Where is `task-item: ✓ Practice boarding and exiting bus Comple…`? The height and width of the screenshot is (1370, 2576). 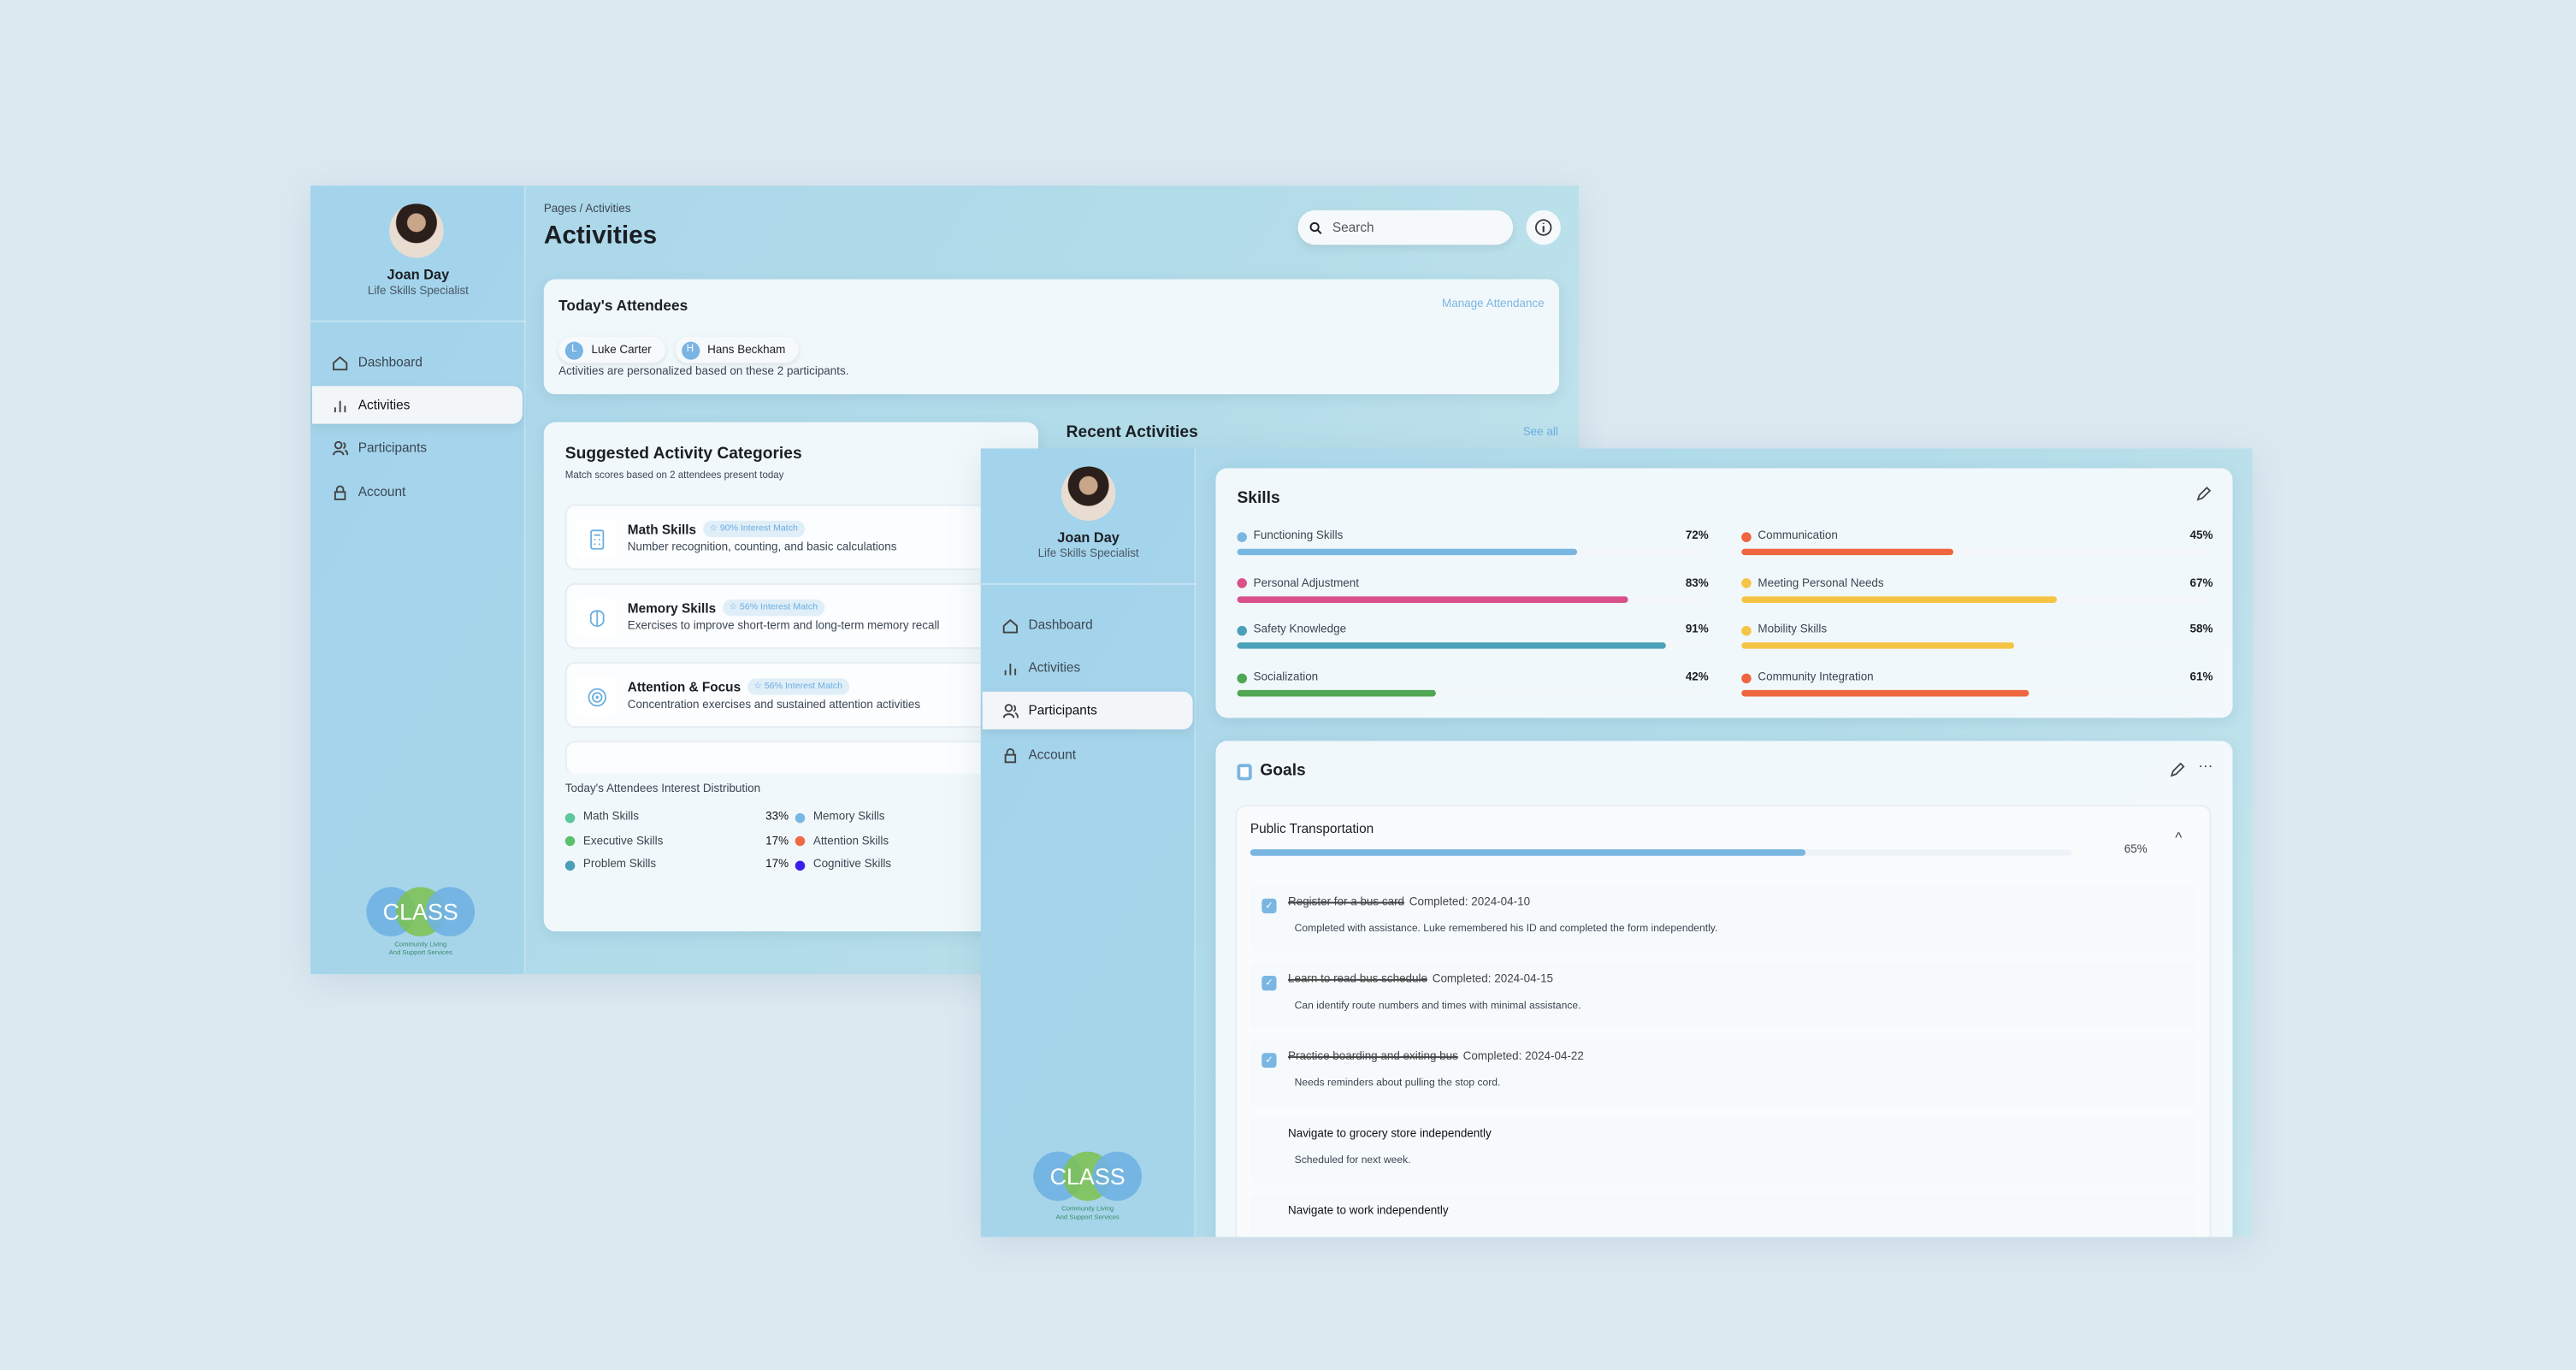
task-item: ✓ Practice boarding and exiting bus Comple… is located at coordinates (1723, 1072).